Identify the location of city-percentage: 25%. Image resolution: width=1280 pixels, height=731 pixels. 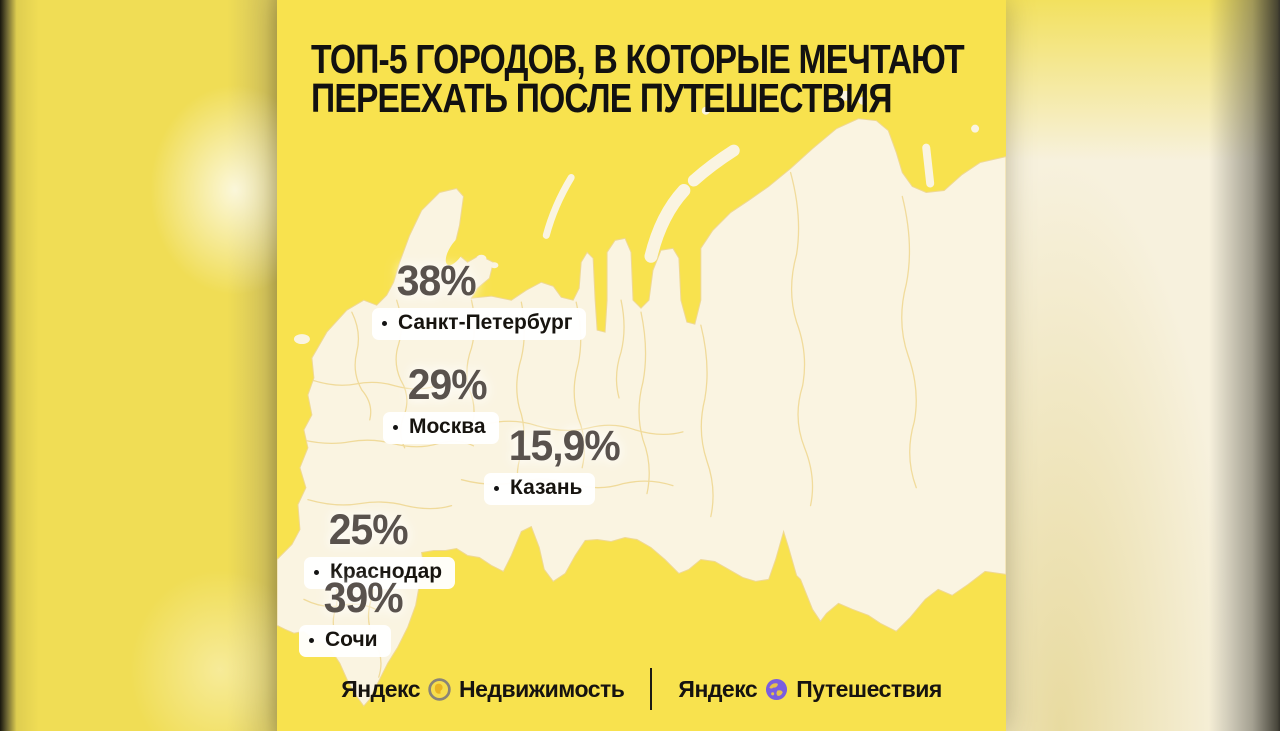
(368, 530).